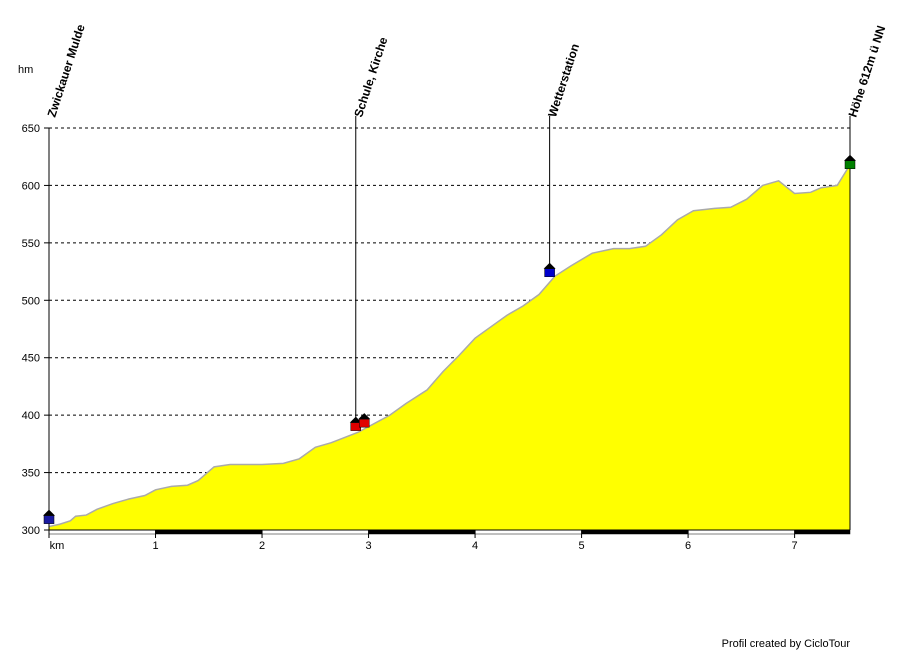 The width and height of the screenshot is (900, 650). What do you see at coordinates (31, 359) in the screenshot?
I see `y-tick-label: 450` at bounding box center [31, 359].